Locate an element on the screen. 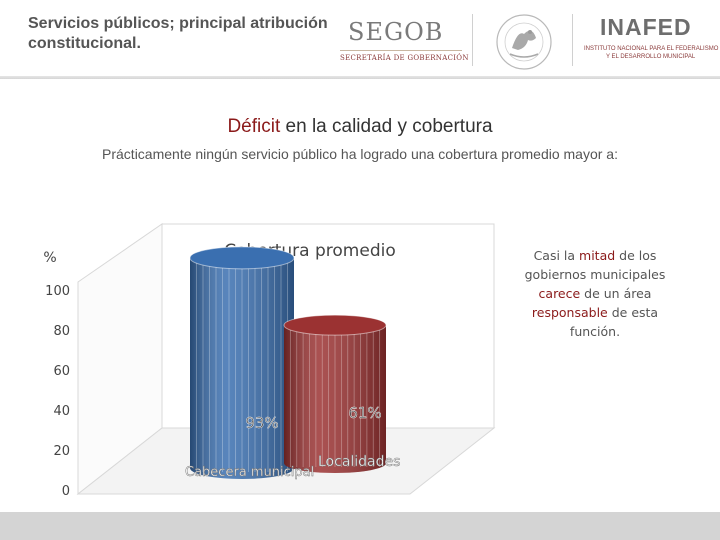 This screenshot has height=540, width=720. segob-logo-word: SEGOB is located at coordinates (396, 32).